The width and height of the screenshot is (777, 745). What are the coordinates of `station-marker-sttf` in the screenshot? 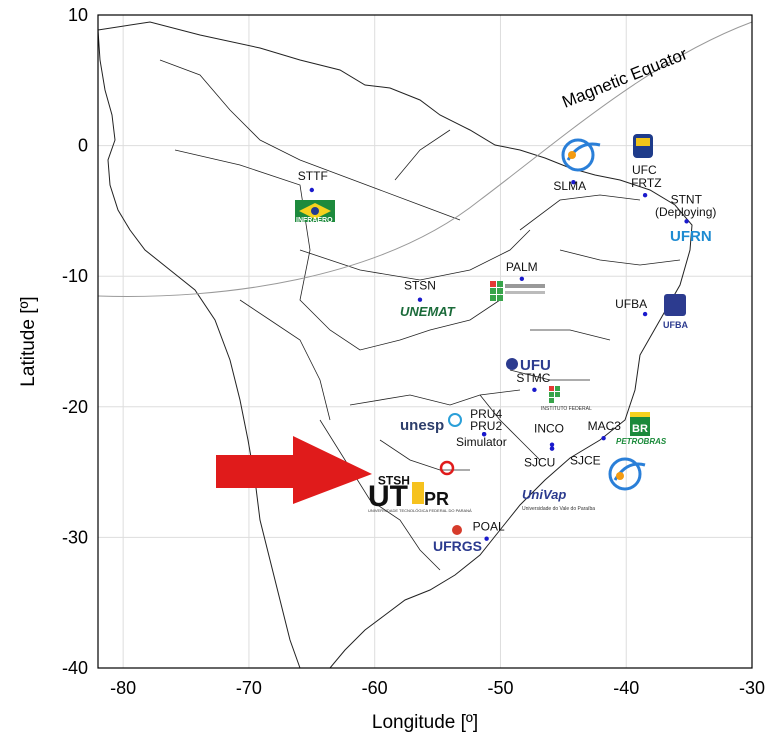 It's located at (312, 190).